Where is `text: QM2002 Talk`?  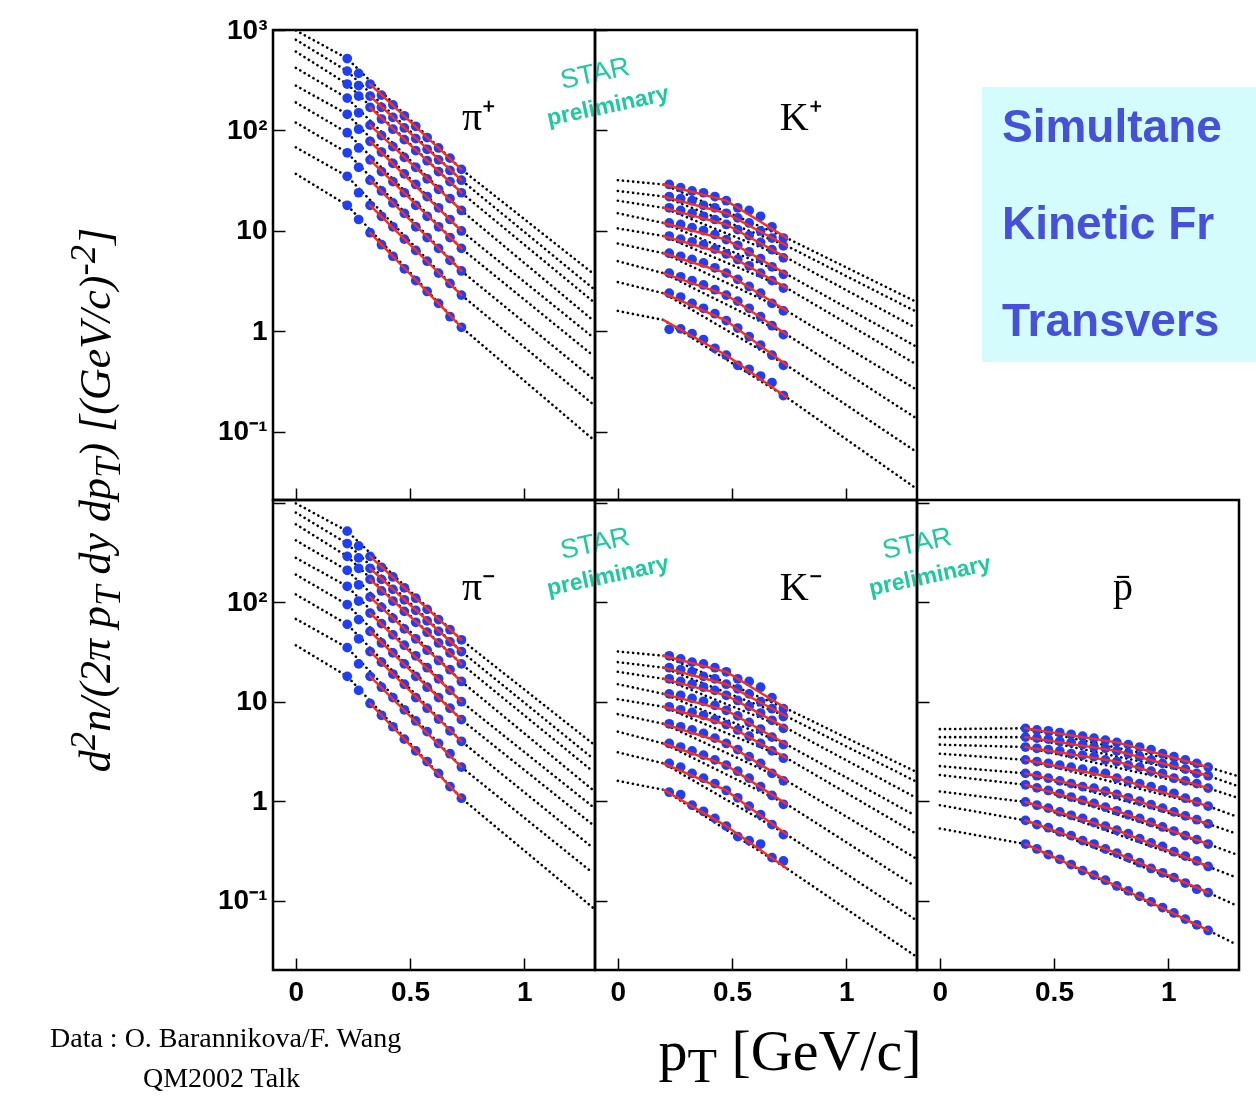
text: QM2002 Talk is located at coordinates (221, 1078).